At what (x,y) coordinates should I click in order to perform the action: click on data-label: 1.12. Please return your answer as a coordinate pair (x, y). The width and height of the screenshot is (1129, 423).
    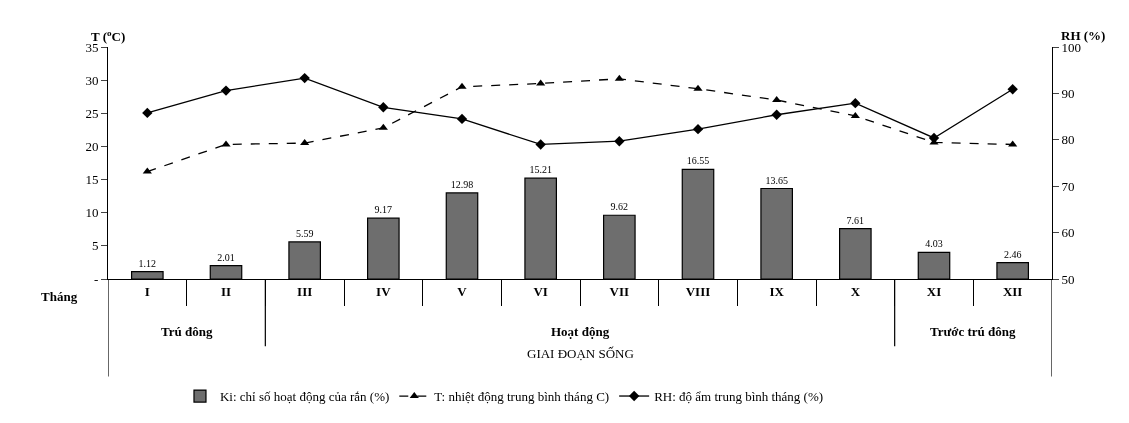
    Looking at the image, I should click on (147, 263).